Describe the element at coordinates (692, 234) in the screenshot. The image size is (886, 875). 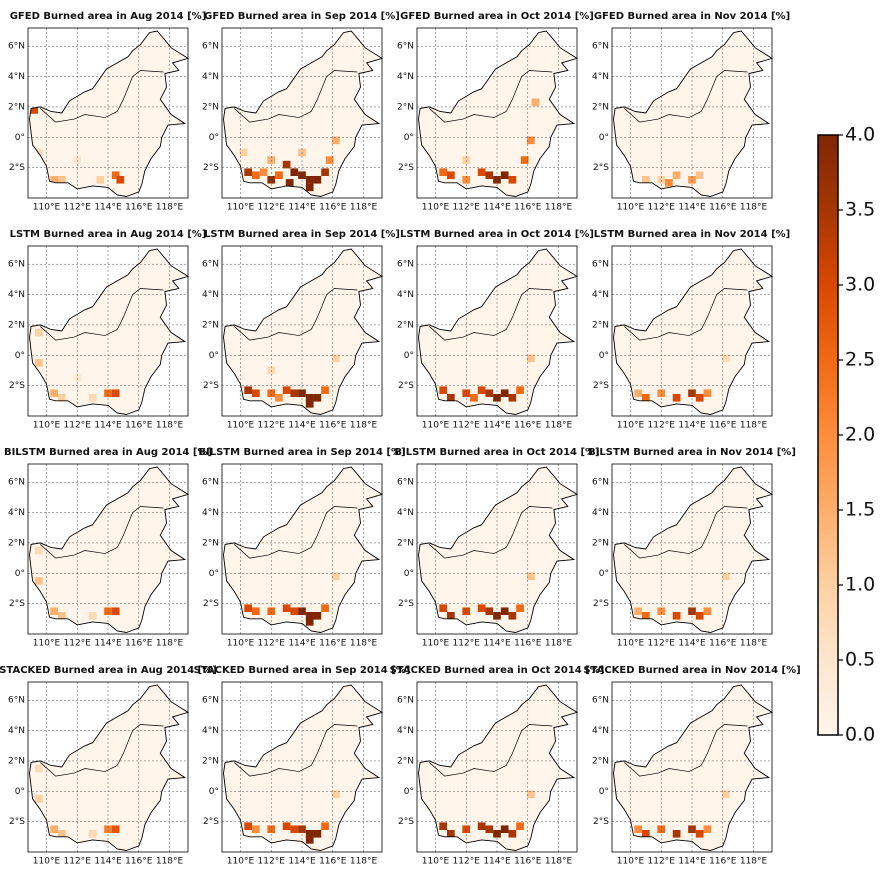
I see `panel-title: LSTM Burned area in Nov 2014 [%]` at that location.